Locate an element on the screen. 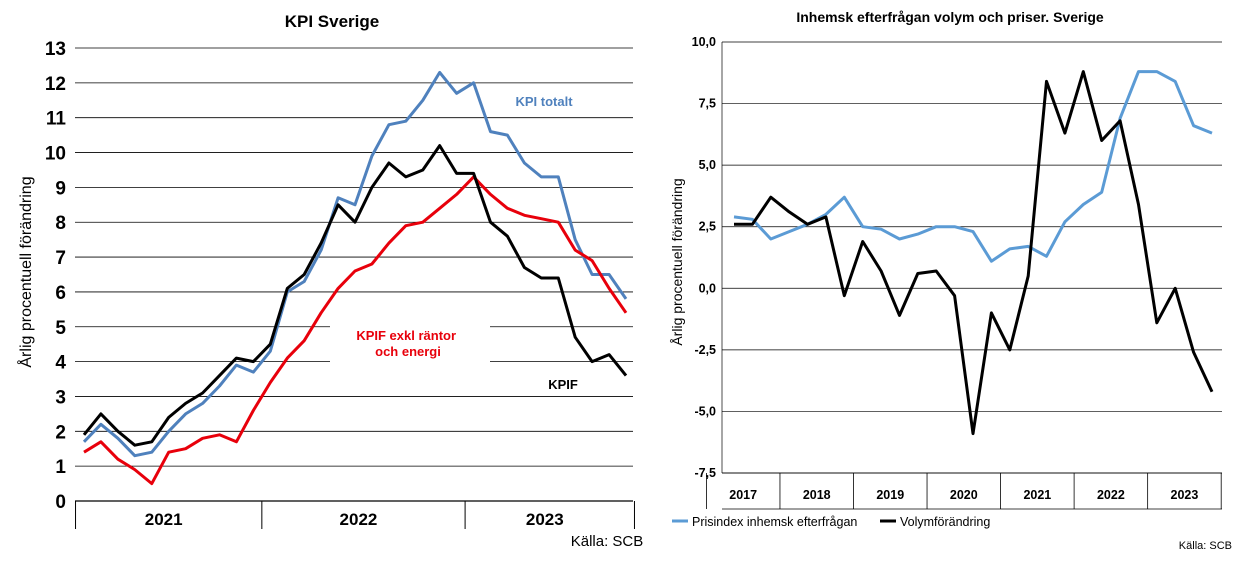 Image resolution: width=1250 pixels, height=570 pixels. demand-year-label: 2022 is located at coordinates (1111, 495).